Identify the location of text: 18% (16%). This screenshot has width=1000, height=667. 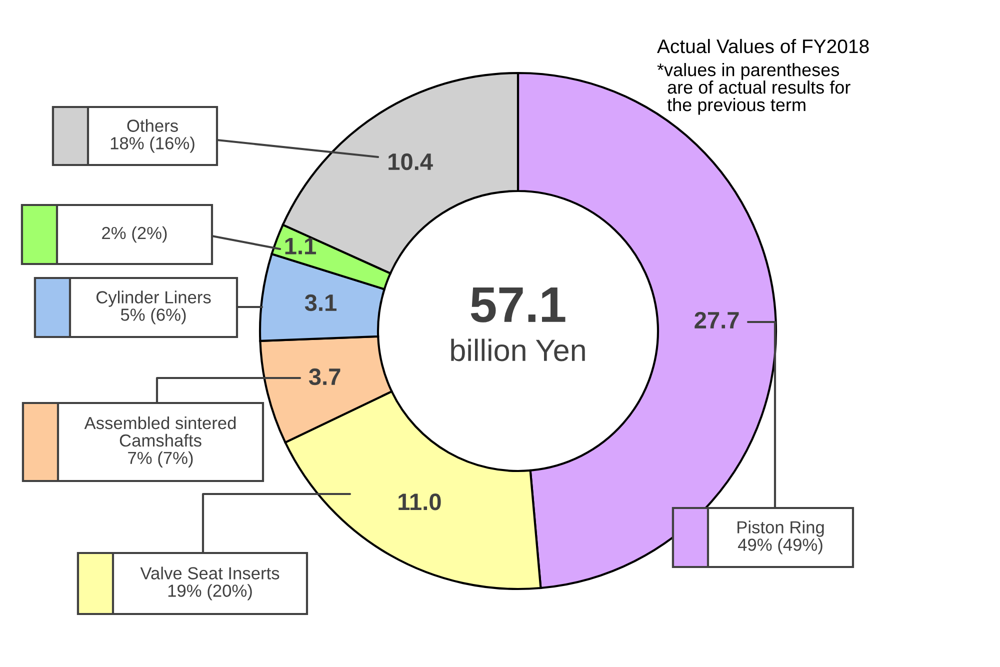
(152, 144).